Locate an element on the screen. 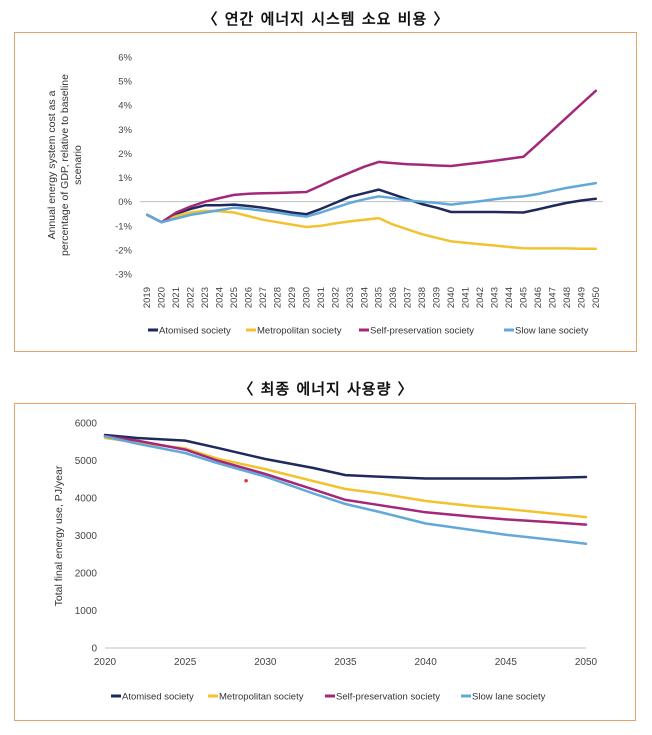 The width and height of the screenshot is (652, 735). x-tick-label: 2027 is located at coordinates (263, 297).